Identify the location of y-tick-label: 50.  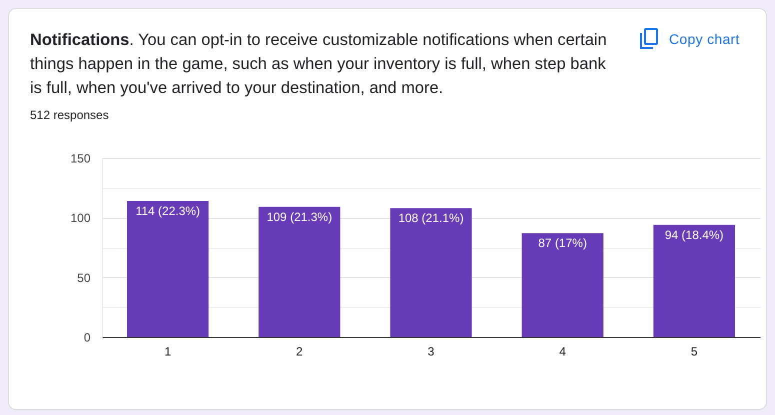
(84, 277).